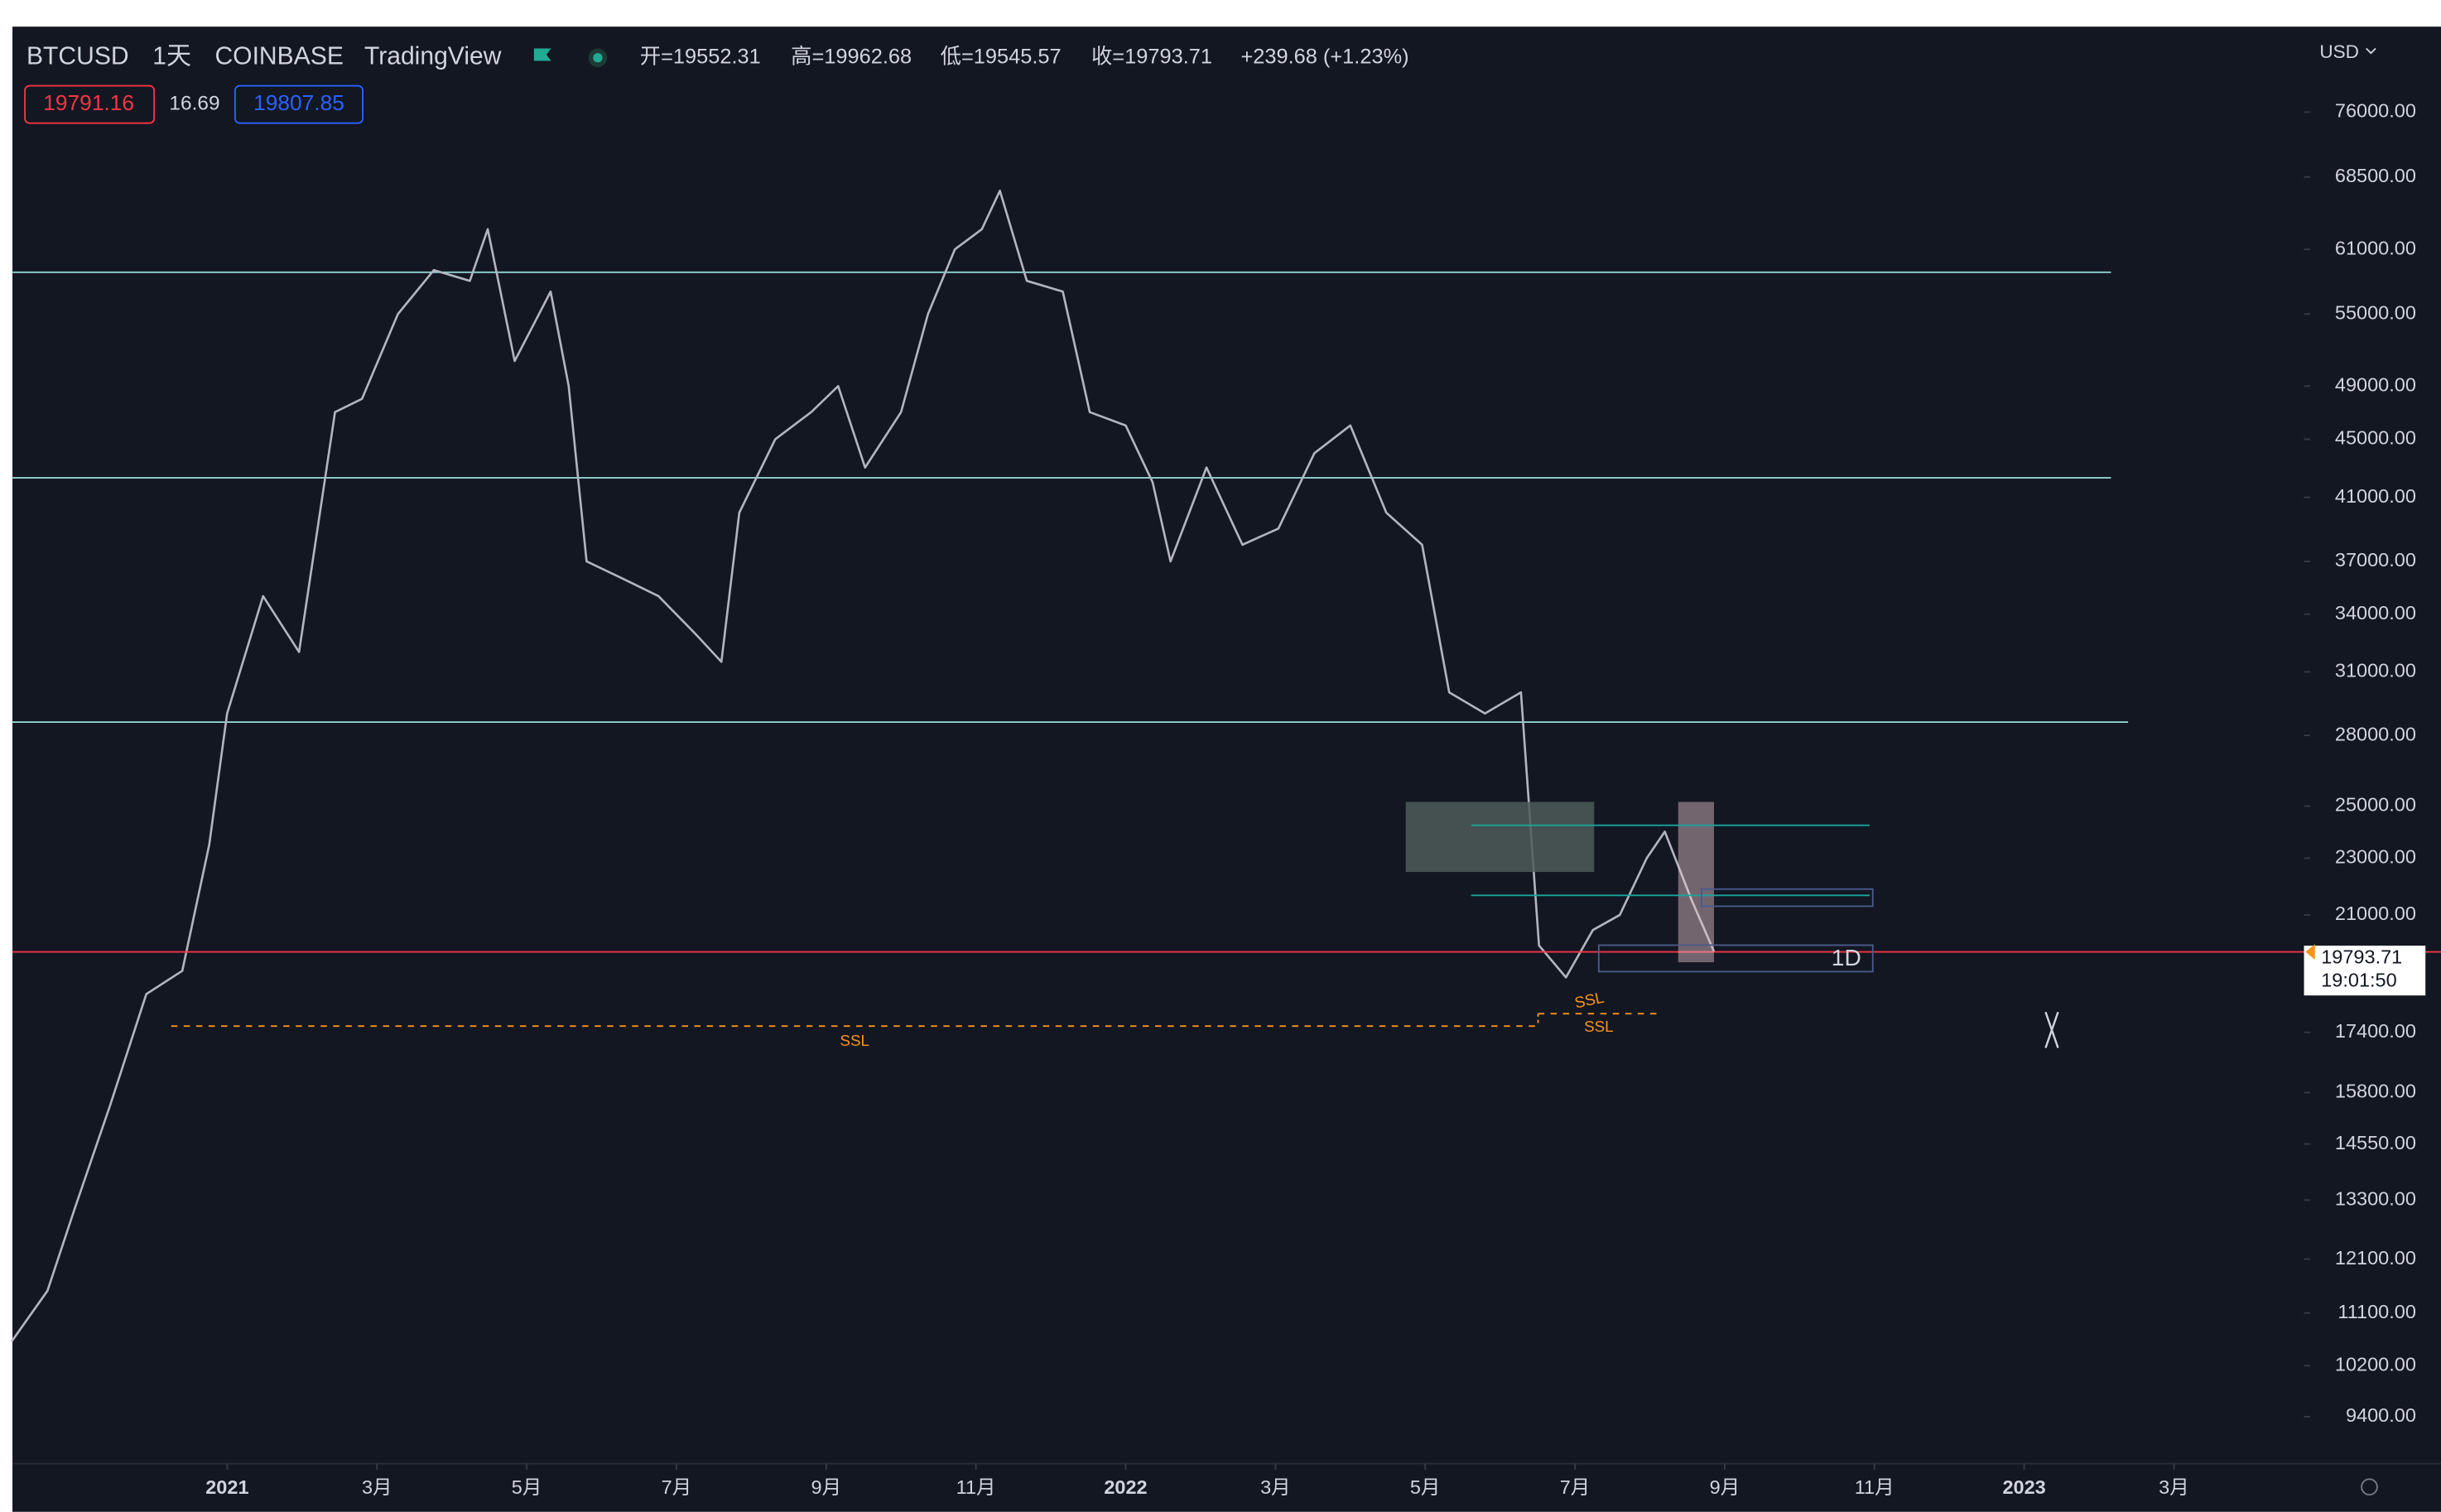 The height and width of the screenshot is (1512, 2441). What do you see at coordinates (598, 58) in the screenshot?
I see `status-dot` at bounding box center [598, 58].